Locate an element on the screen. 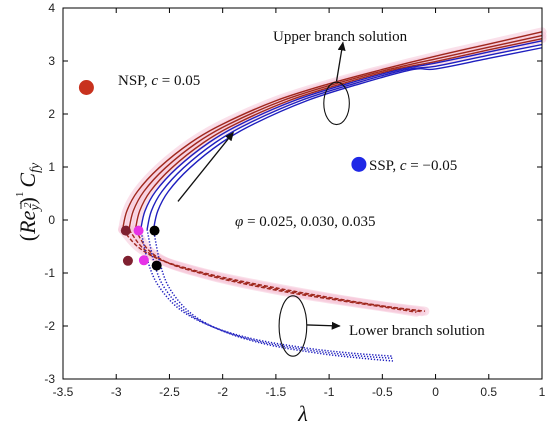 The image size is (550, 428). y-tick-label: 2 is located at coordinates (51, 114).